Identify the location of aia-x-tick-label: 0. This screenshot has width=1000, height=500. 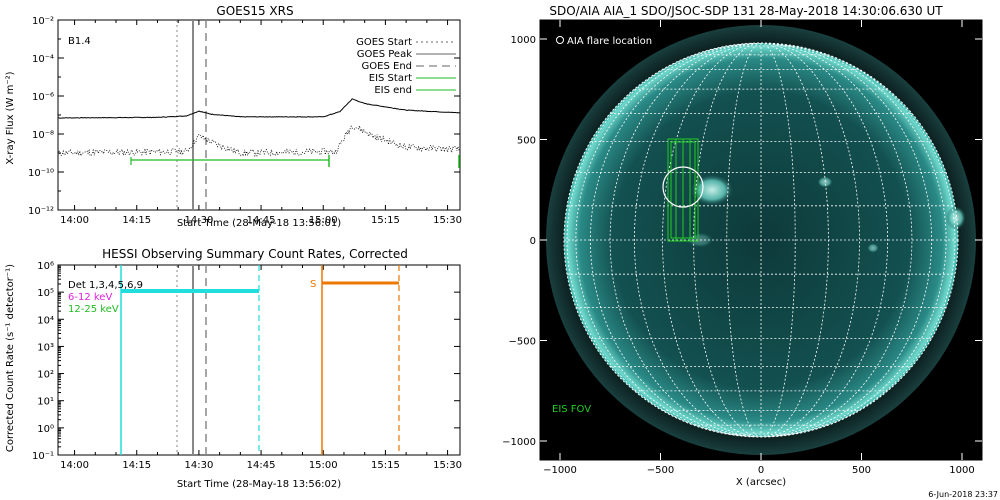
(761, 470).